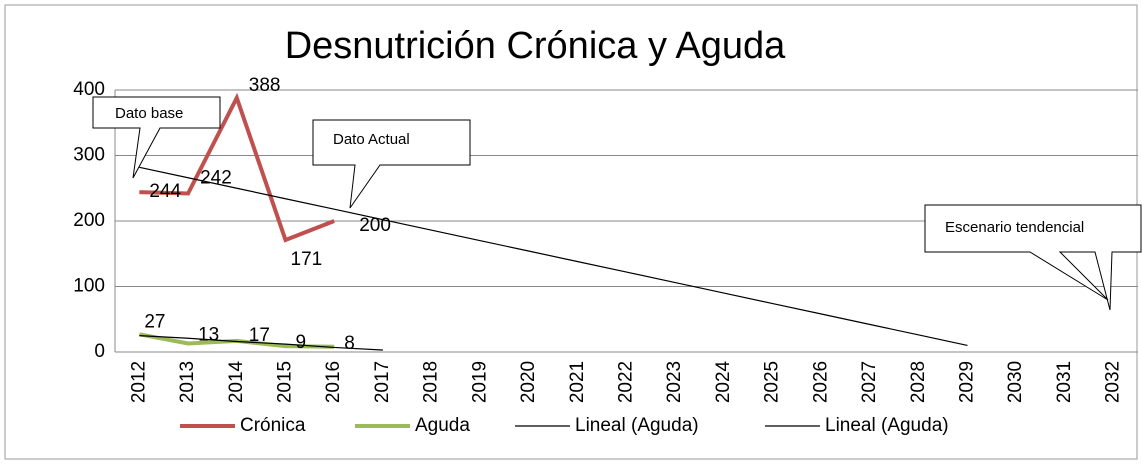 This screenshot has width=1142, height=464. I want to click on annotation: Dato base, so click(149, 113).